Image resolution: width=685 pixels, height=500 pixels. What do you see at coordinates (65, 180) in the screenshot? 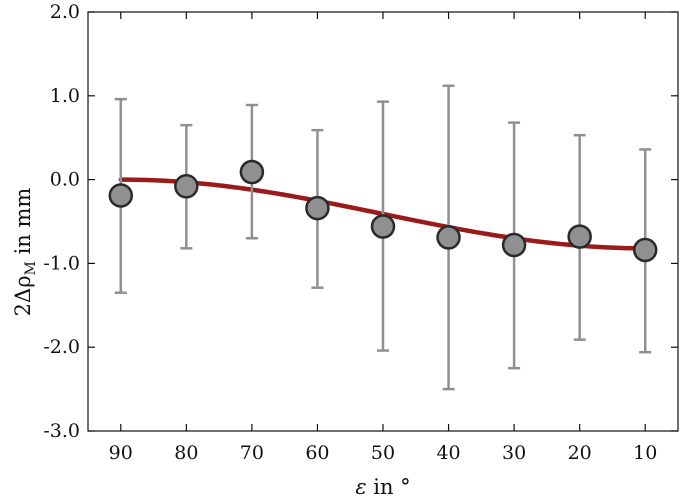
I see `y-tick-label: 0.0` at bounding box center [65, 180].